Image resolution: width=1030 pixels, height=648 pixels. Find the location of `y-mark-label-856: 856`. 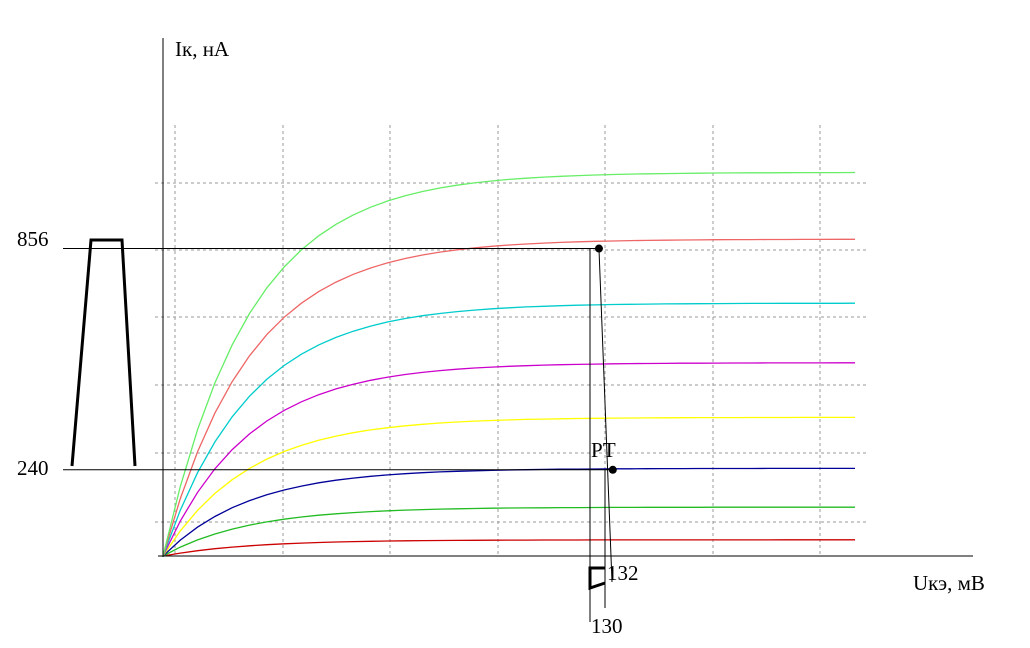

y-mark-label-856: 856 is located at coordinates (33, 239).